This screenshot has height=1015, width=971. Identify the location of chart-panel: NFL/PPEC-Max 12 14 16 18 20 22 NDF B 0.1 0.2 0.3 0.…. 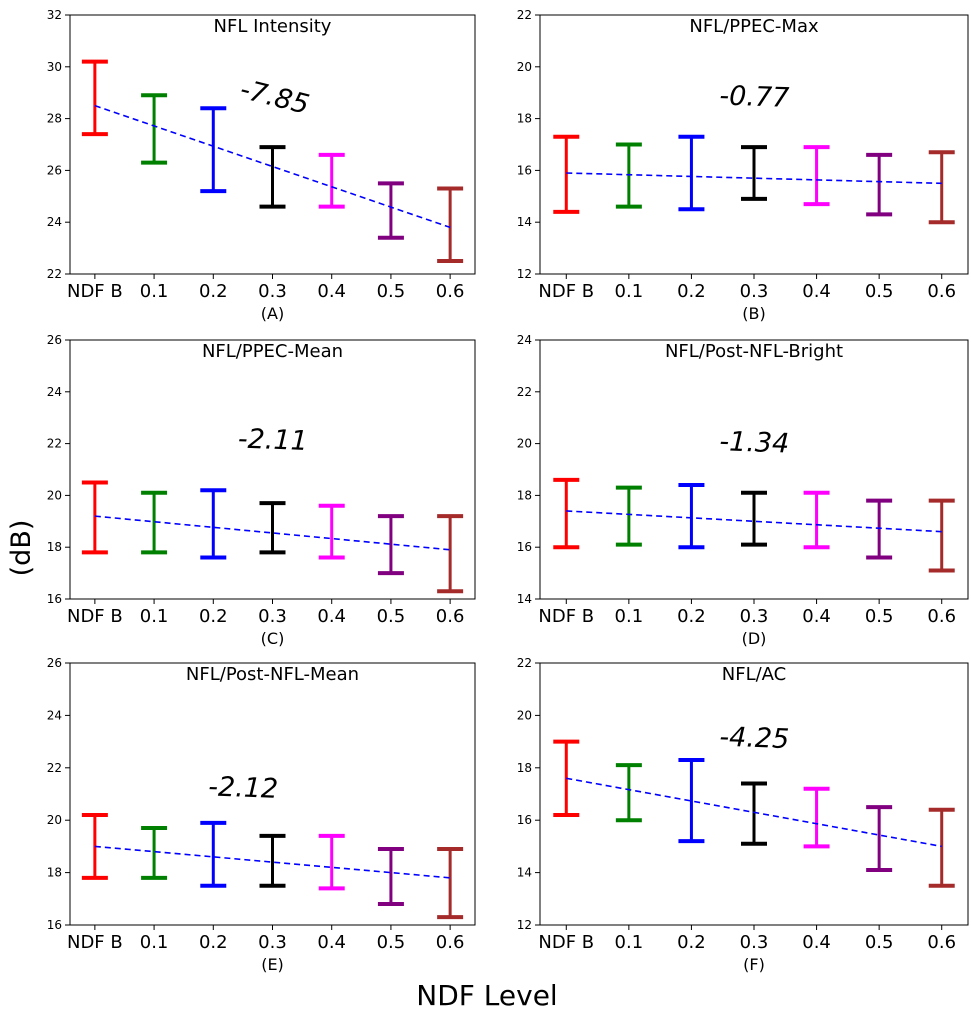
(743, 165).